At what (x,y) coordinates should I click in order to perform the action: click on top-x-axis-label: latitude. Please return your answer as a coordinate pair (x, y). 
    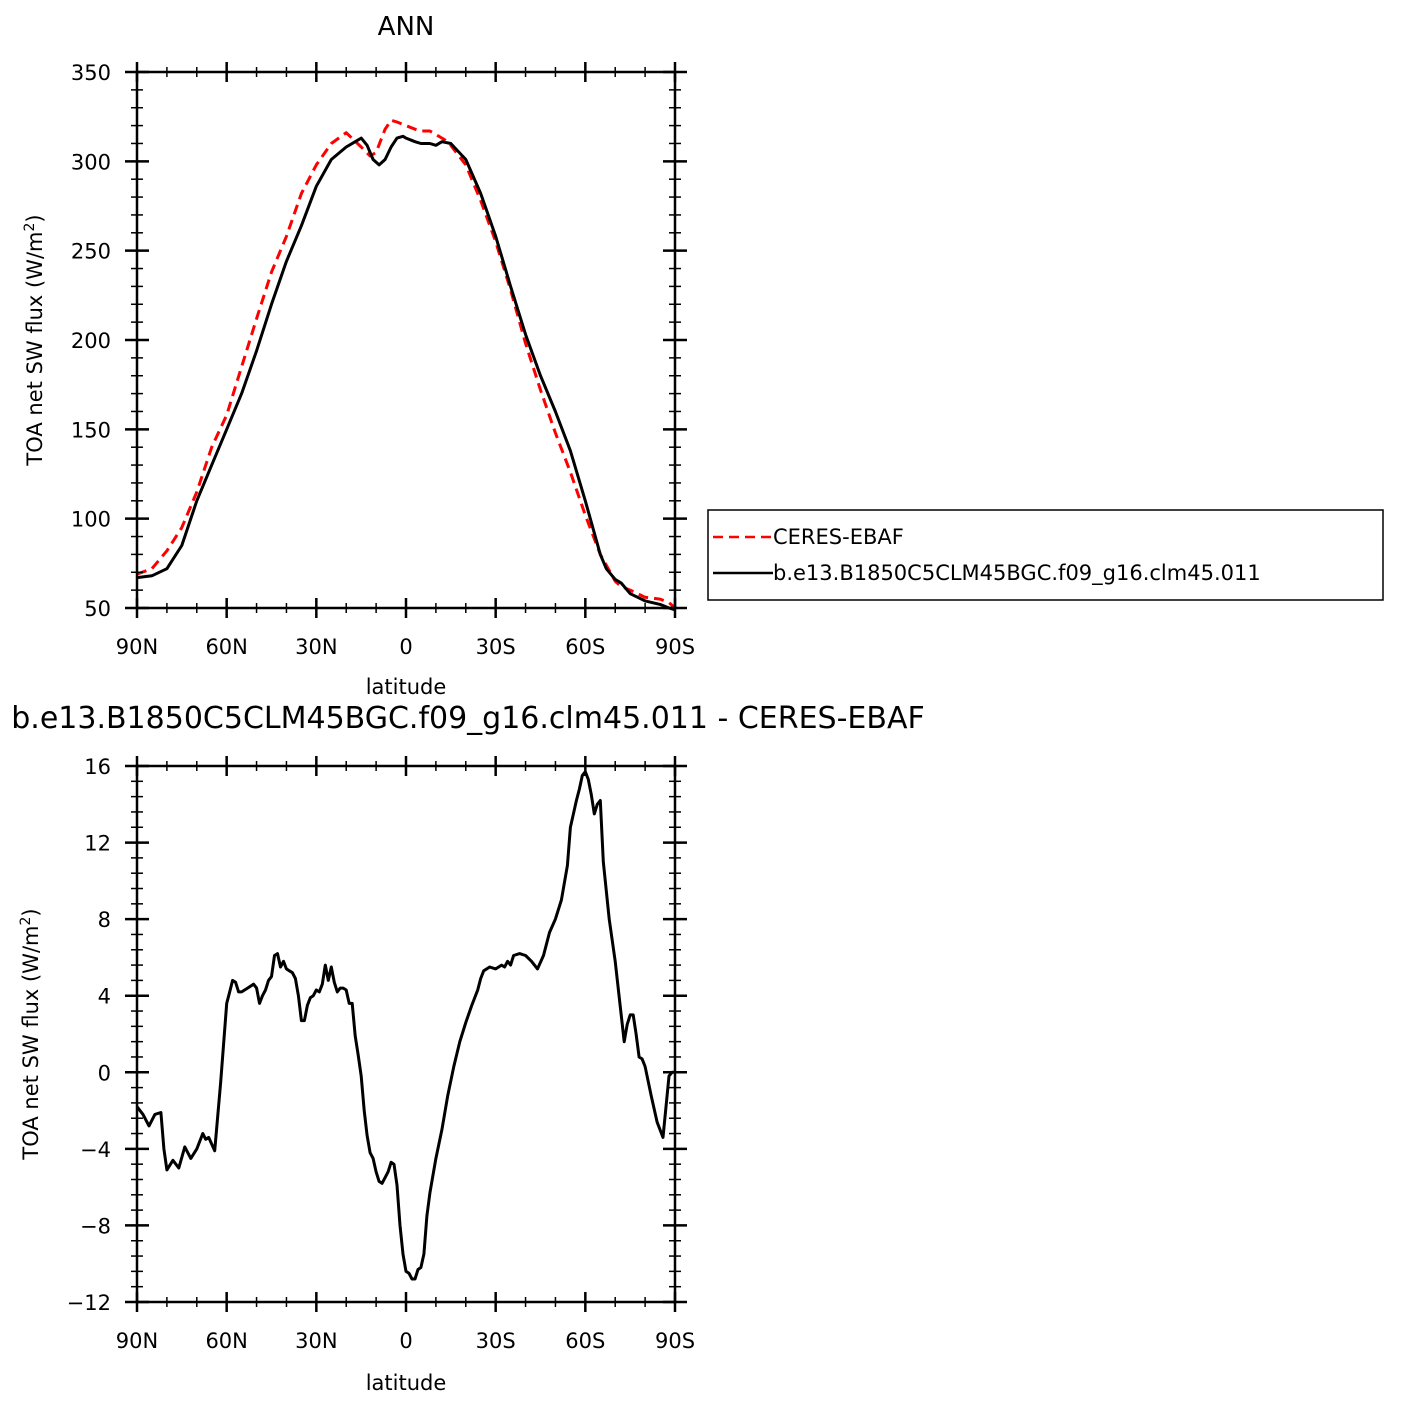
    Looking at the image, I should click on (406, 687).